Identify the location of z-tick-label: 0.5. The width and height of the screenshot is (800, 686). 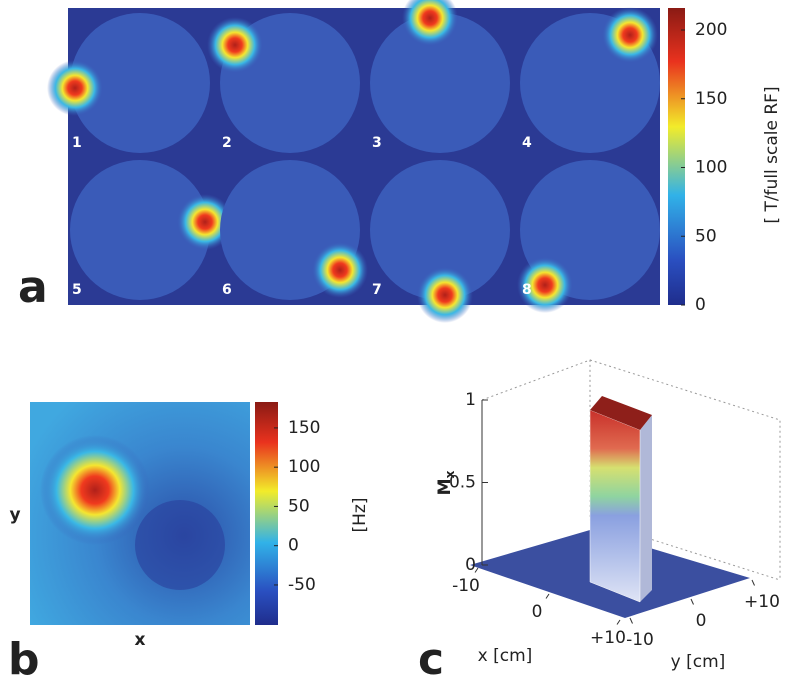
(462, 483).